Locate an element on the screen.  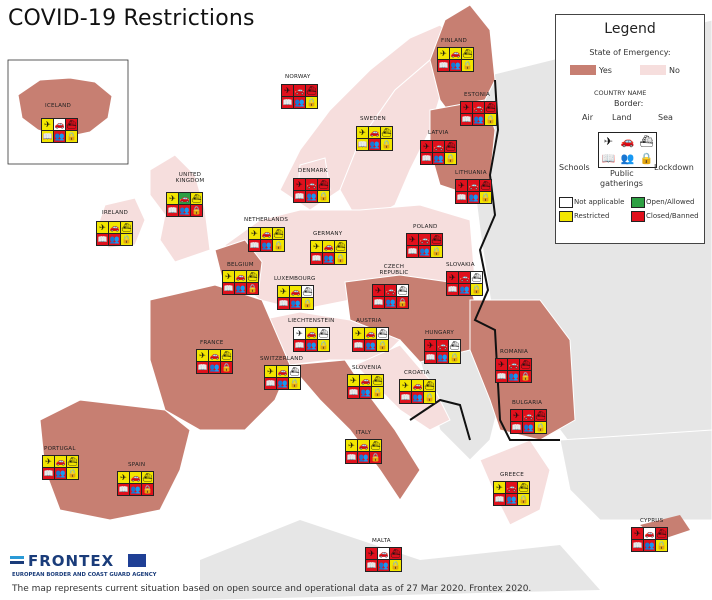
country-label-belgium: BELGIUM is located at coordinates (240, 265).